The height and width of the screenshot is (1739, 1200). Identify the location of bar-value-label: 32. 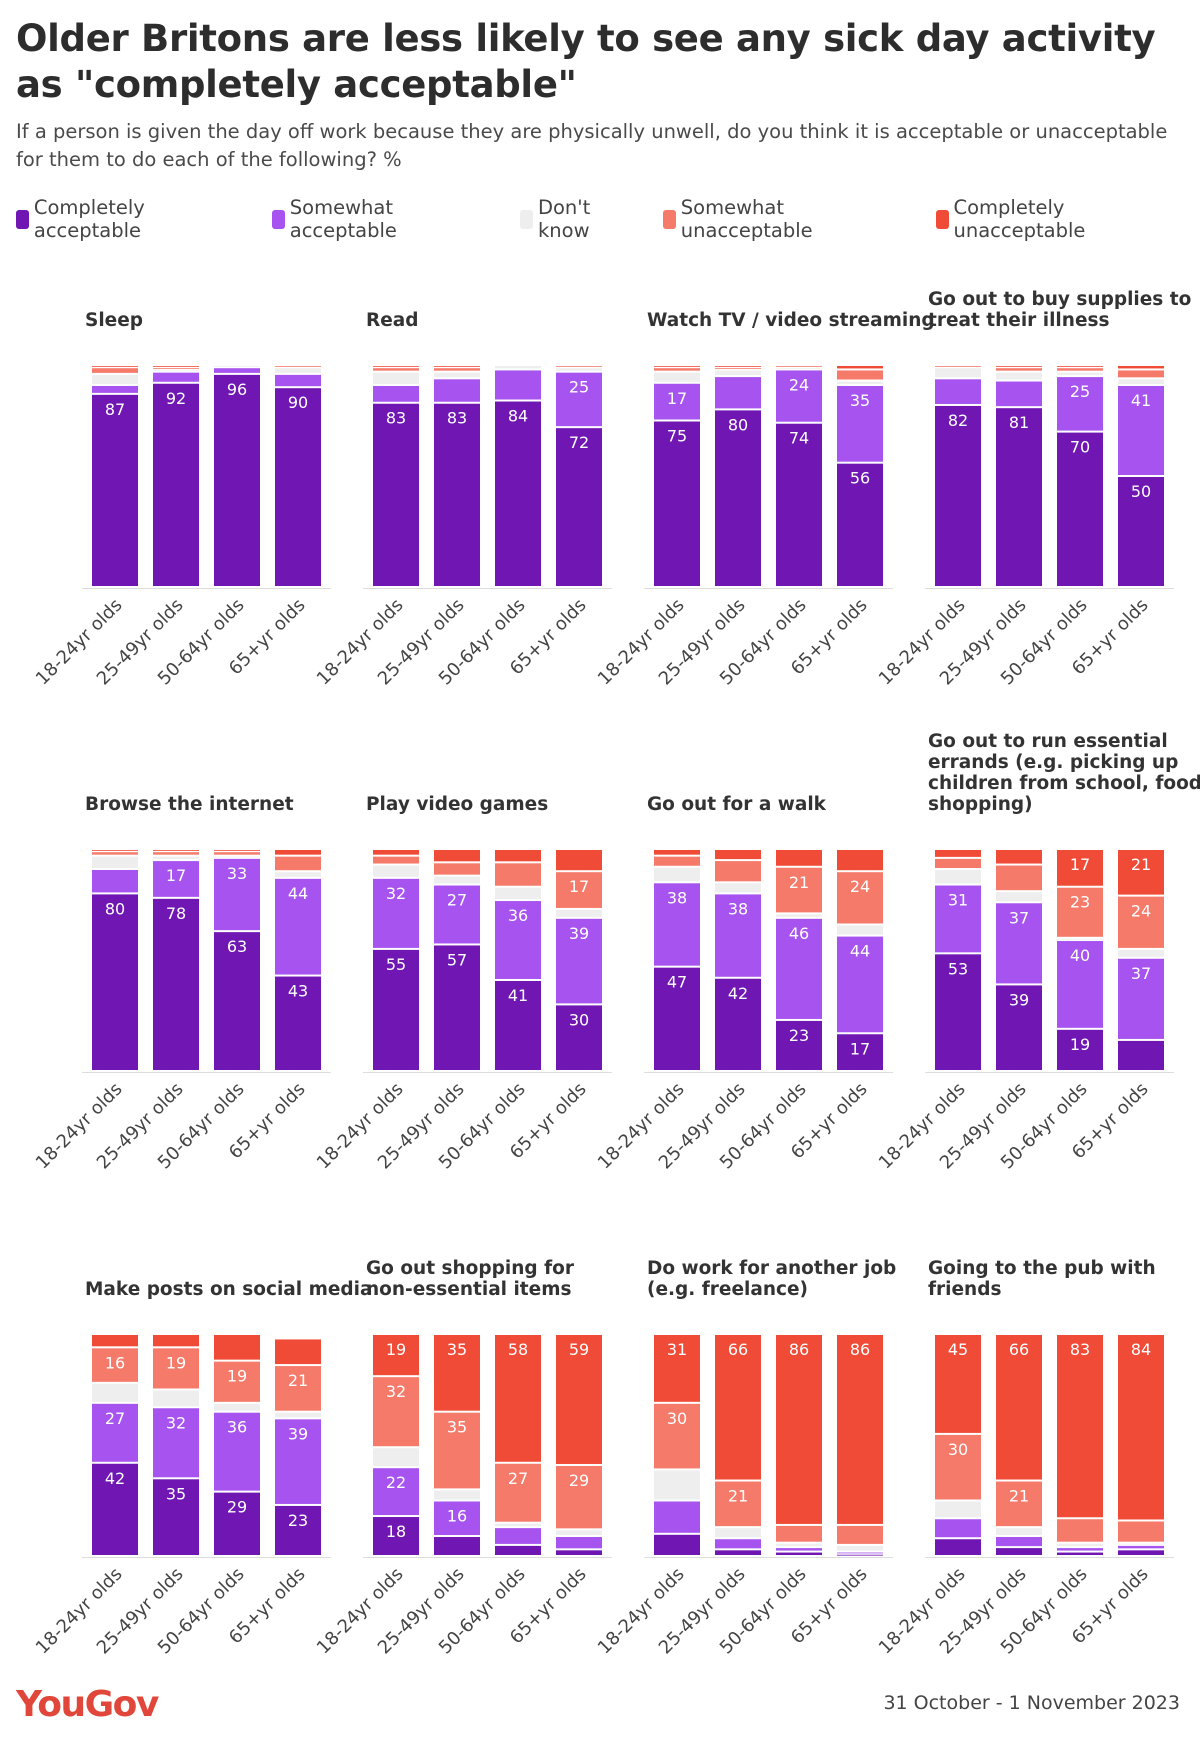
(176, 1422).